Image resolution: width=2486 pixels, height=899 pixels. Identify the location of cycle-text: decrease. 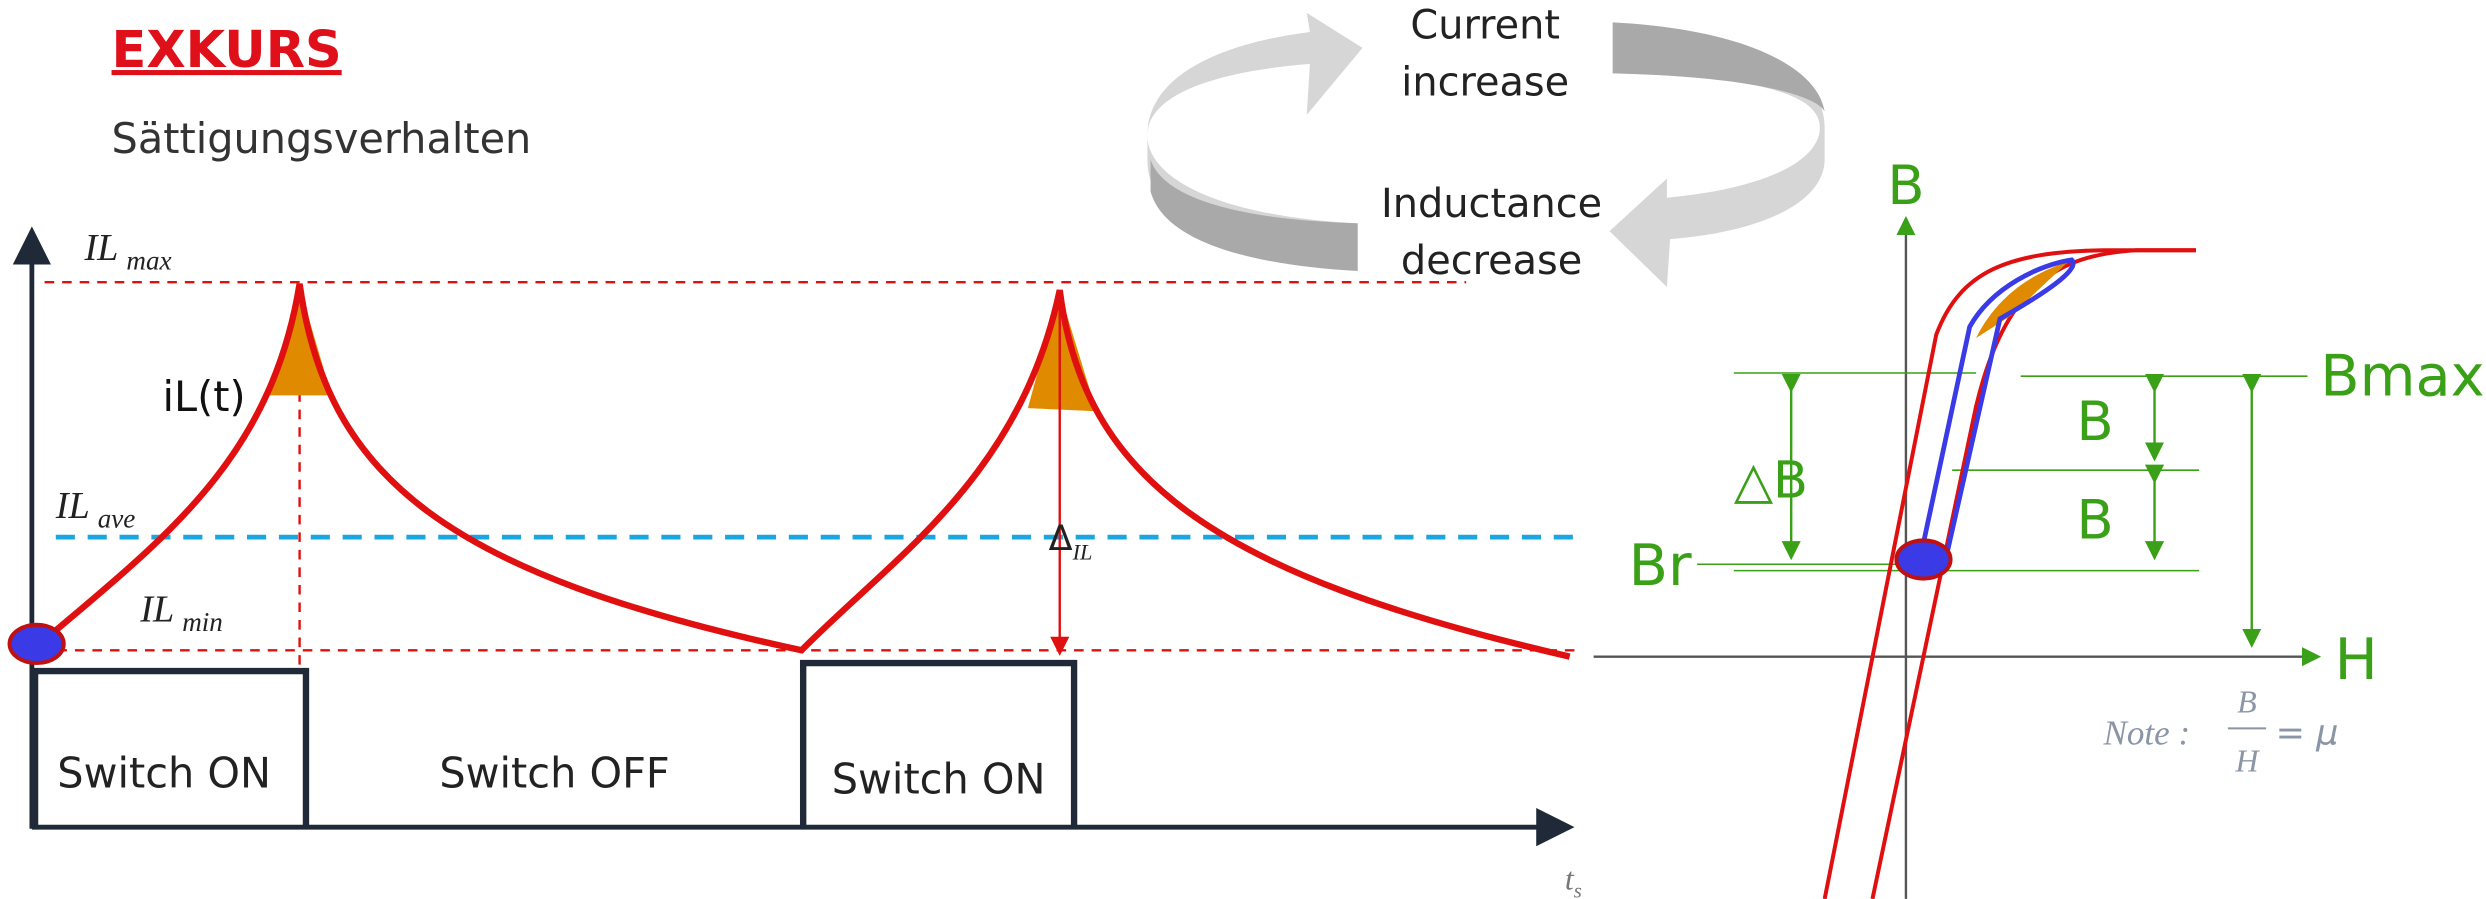
(1491, 261).